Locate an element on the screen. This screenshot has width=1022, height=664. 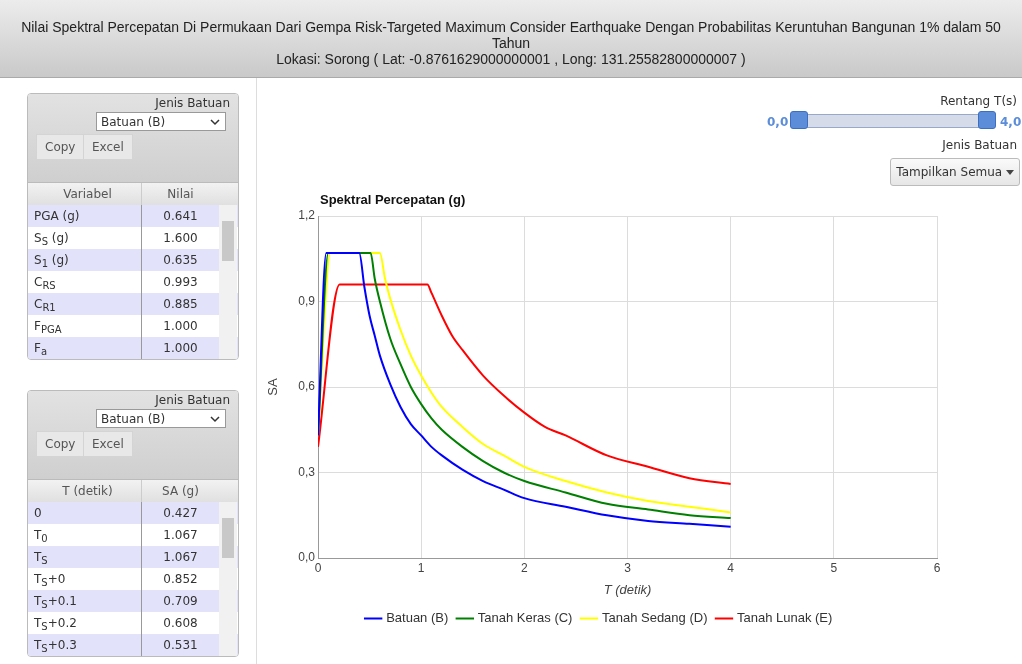
text: PGA (g) is located at coordinates (57, 216).